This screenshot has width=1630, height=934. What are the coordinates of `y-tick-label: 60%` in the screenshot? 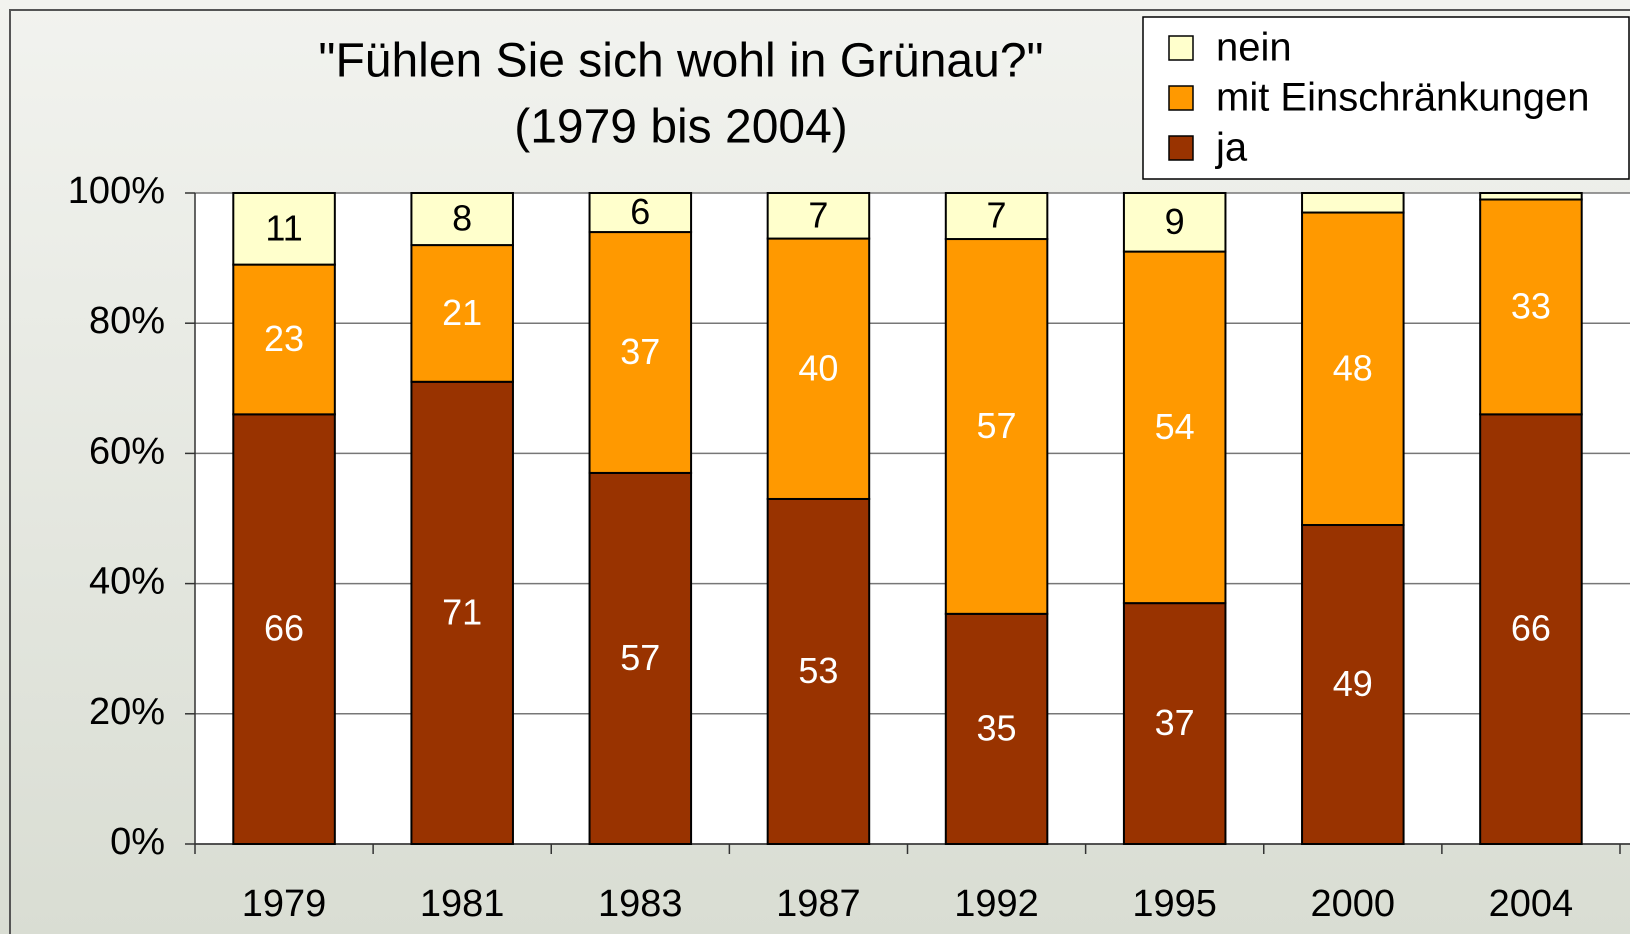 It's located at (127, 451).